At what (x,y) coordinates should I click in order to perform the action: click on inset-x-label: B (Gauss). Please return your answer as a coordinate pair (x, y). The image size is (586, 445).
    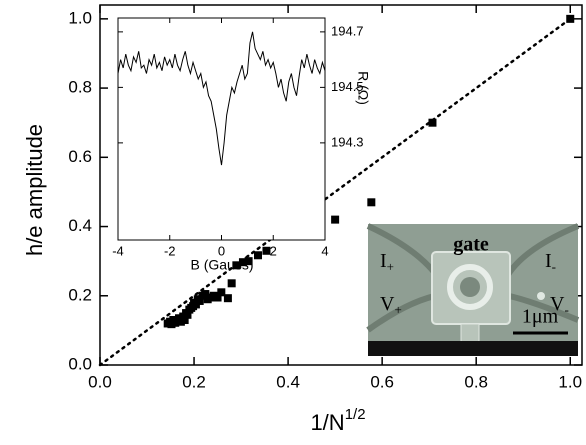
    Looking at the image, I should click on (221, 265).